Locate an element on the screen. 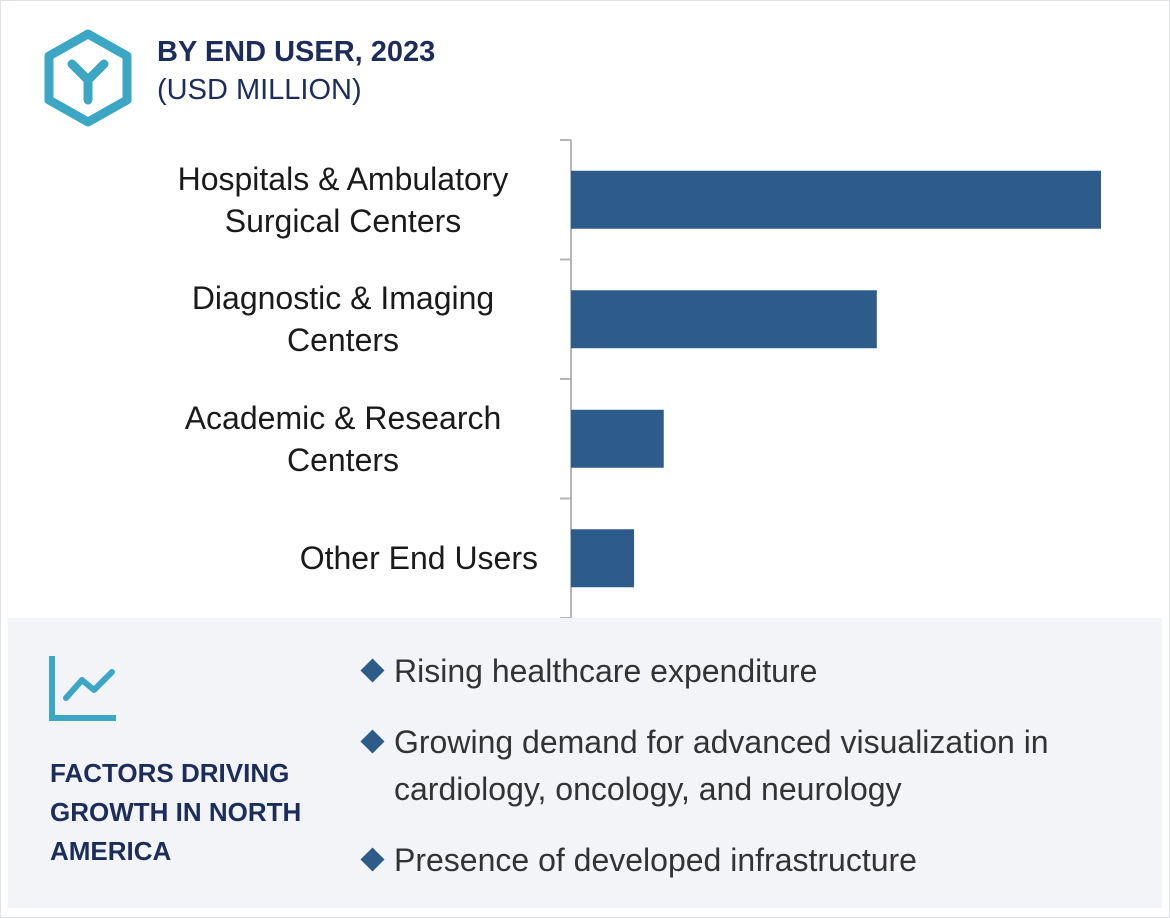 This screenshot has width=1170, height=918. trend-icon is located at coordinates (82, 688).